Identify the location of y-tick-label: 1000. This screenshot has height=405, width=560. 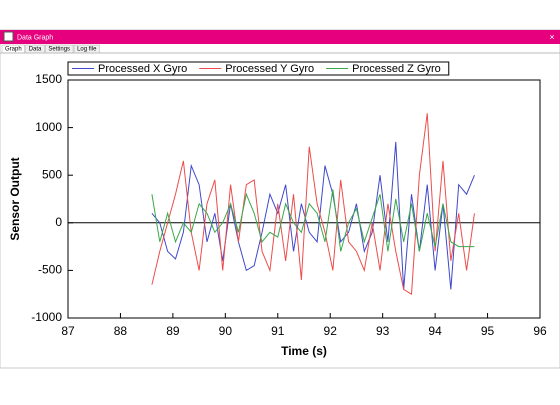
(48, 127).